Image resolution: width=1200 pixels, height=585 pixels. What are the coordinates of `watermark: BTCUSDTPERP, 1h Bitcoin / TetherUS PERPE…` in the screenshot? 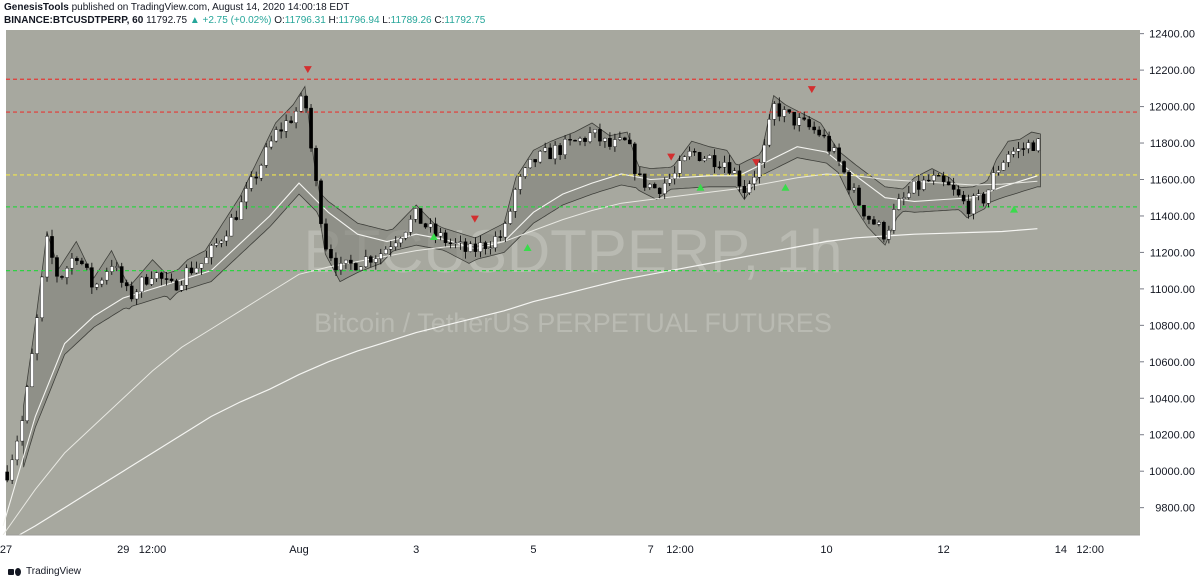 It's located at (572, 278).